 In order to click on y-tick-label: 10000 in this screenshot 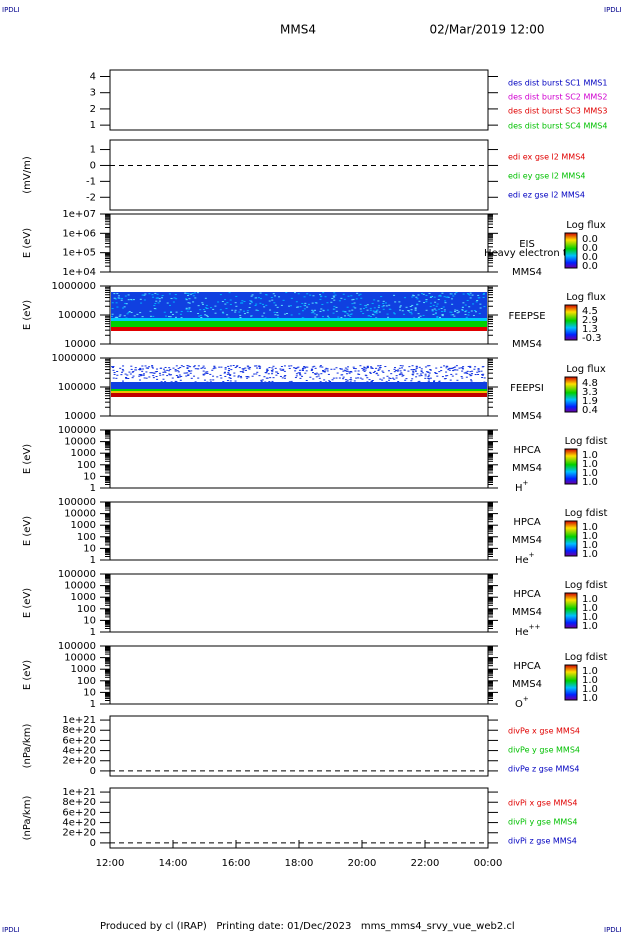, I will do `click(80, 586)`.